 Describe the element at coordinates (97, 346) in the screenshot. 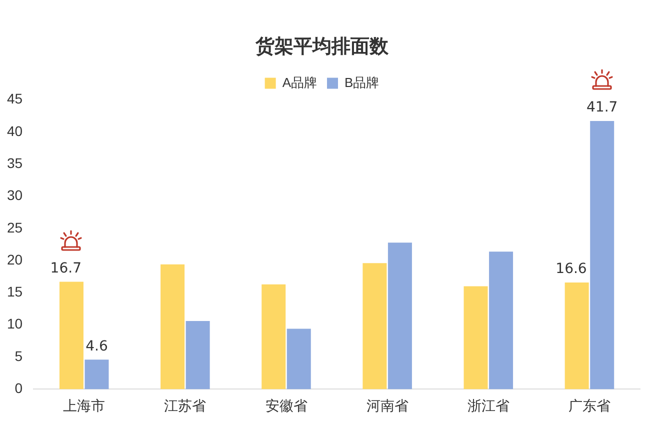

I see `data-label: 4.6` at that location.